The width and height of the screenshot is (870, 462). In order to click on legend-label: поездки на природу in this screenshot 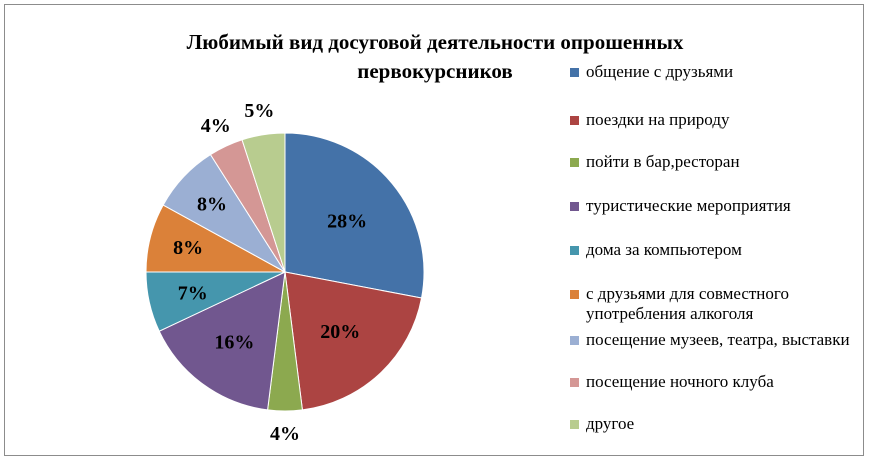, I will do `click(658, 119)`.